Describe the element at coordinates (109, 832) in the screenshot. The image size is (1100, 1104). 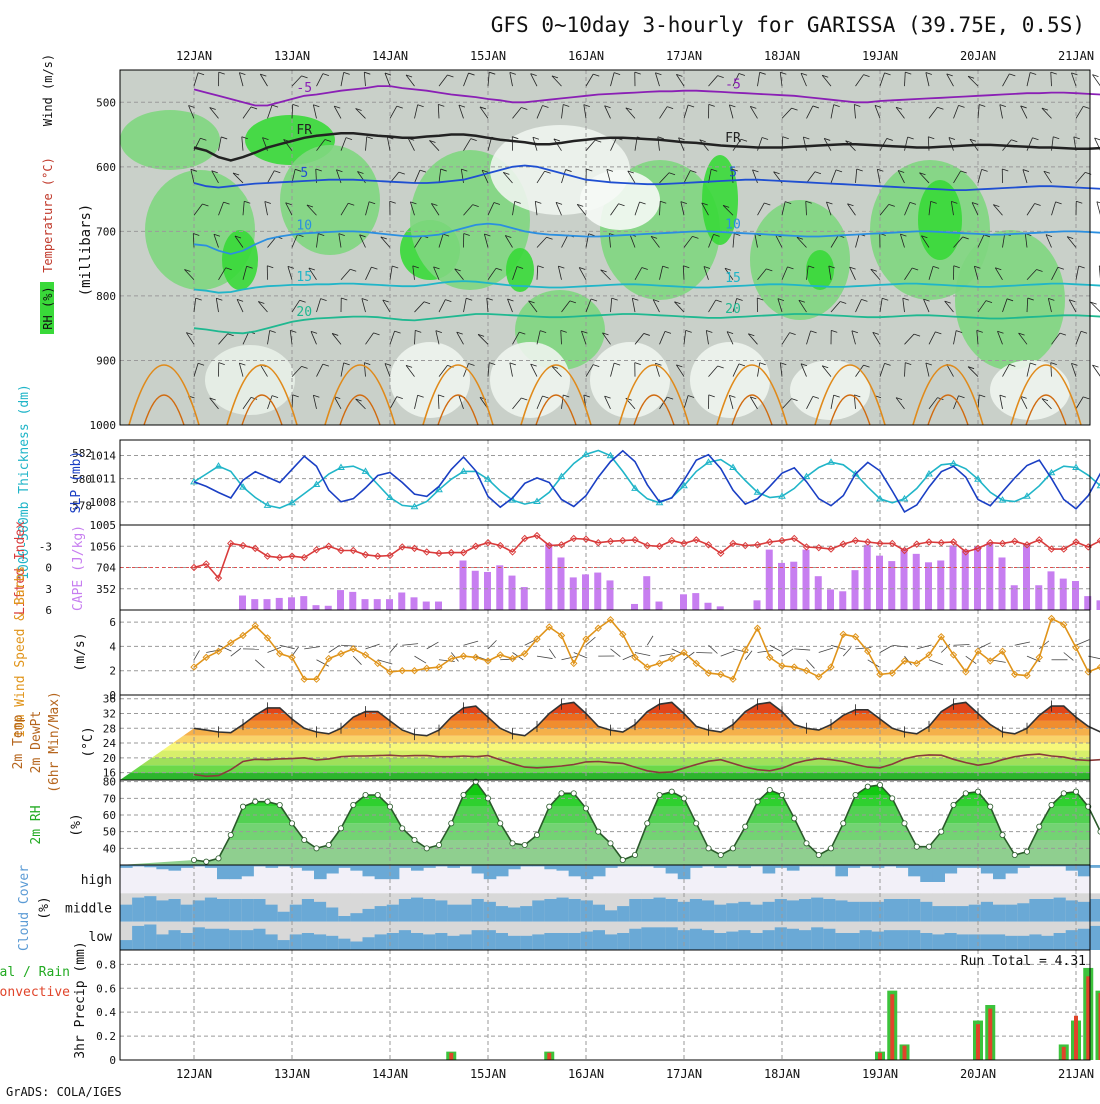
I see `y-tick-label: 50` at that location.